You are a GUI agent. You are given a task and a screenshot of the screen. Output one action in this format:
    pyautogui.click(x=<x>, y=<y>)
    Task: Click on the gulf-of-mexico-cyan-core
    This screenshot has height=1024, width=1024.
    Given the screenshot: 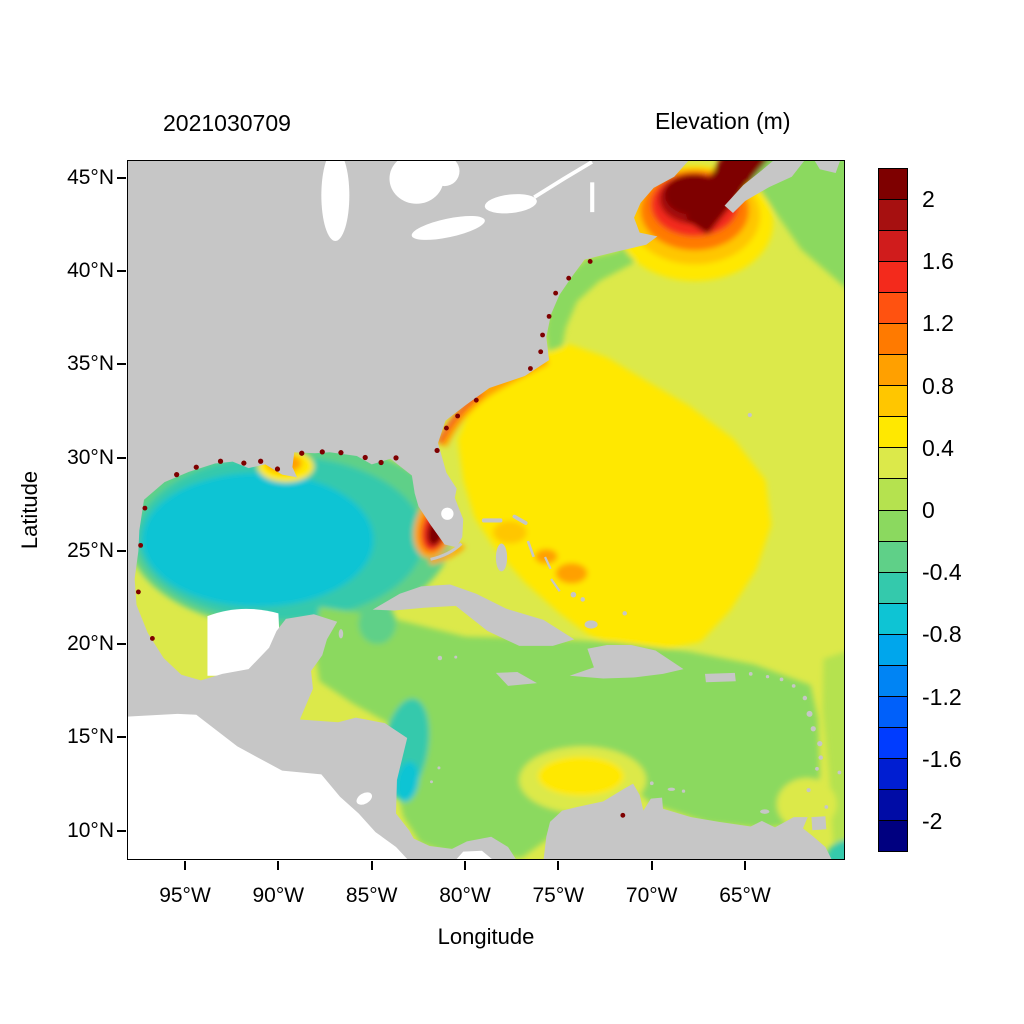 What is the action you would take?
    pyautogui.click(x=258, y=539)
    